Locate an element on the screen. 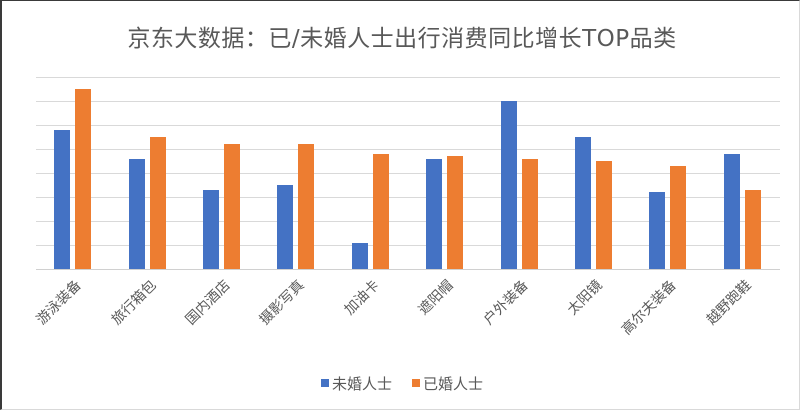  legend-item: 未婚人士 is located at coordinates (356, 383).